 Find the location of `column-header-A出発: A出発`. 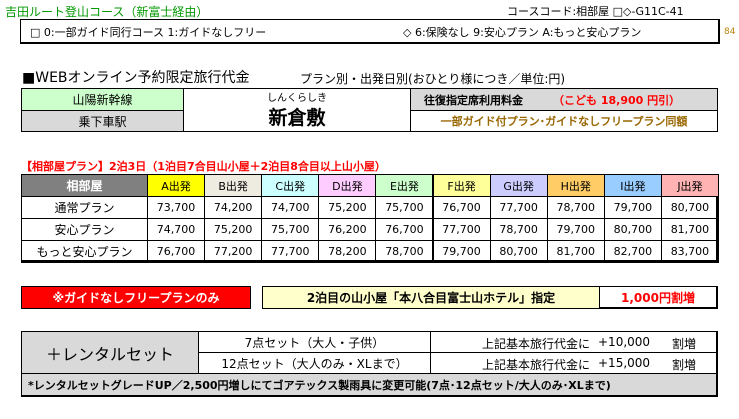

column-header-A出発: A出発 is located at coordinates (176, 185).